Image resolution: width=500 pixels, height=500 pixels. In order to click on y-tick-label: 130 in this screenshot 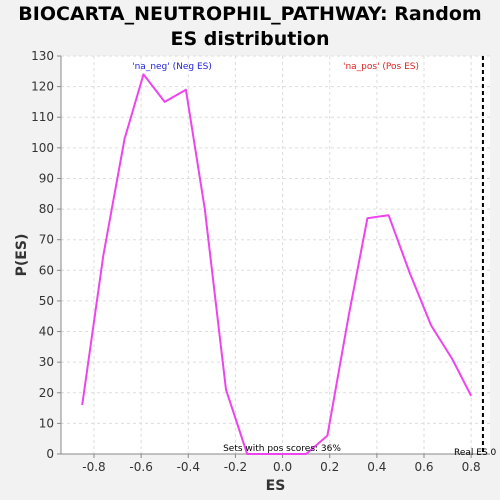, I will do `click(42, 56)`.